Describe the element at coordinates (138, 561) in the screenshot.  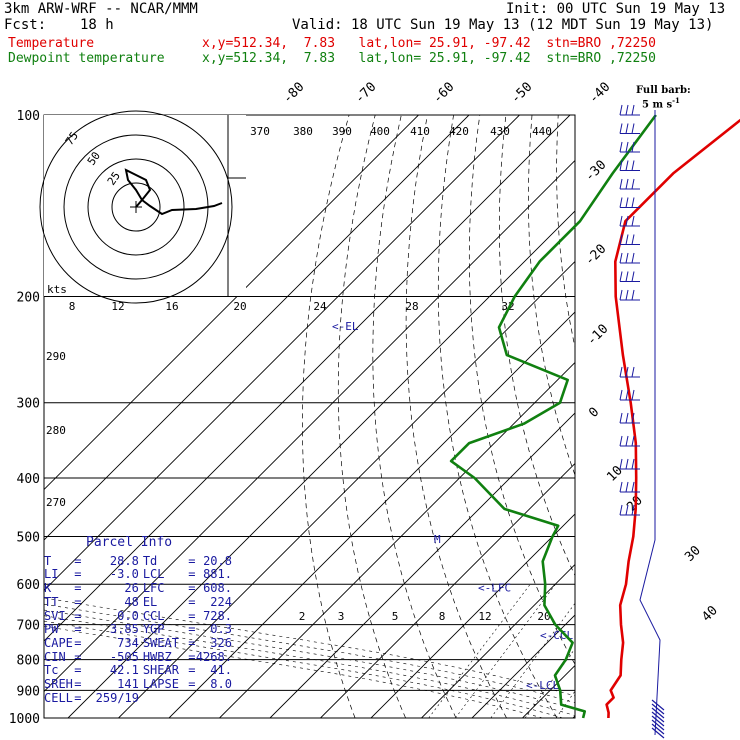
I see `parcel-info-row: T = 28.8 Td = 20.8` at that location.